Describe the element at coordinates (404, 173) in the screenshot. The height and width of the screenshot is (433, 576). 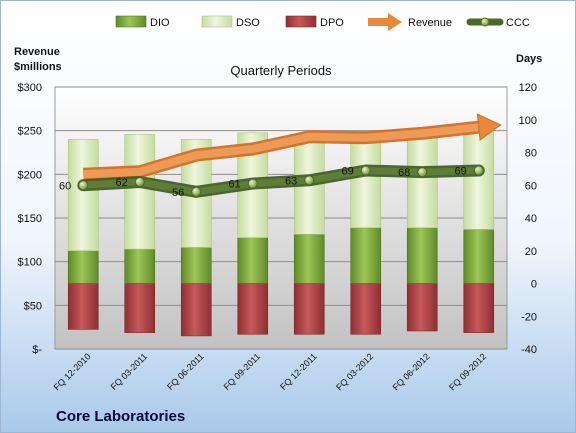
I see `ccc-data-label: 68` at that location.